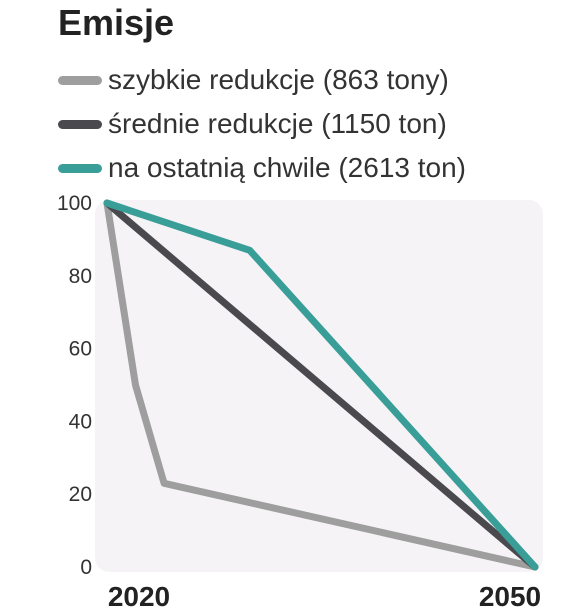  Describe the element at coordinates (287, 167) in the screenshot. I see `legend-label-last-minute: na ostatnią chwile (2613 ton)` at that location.